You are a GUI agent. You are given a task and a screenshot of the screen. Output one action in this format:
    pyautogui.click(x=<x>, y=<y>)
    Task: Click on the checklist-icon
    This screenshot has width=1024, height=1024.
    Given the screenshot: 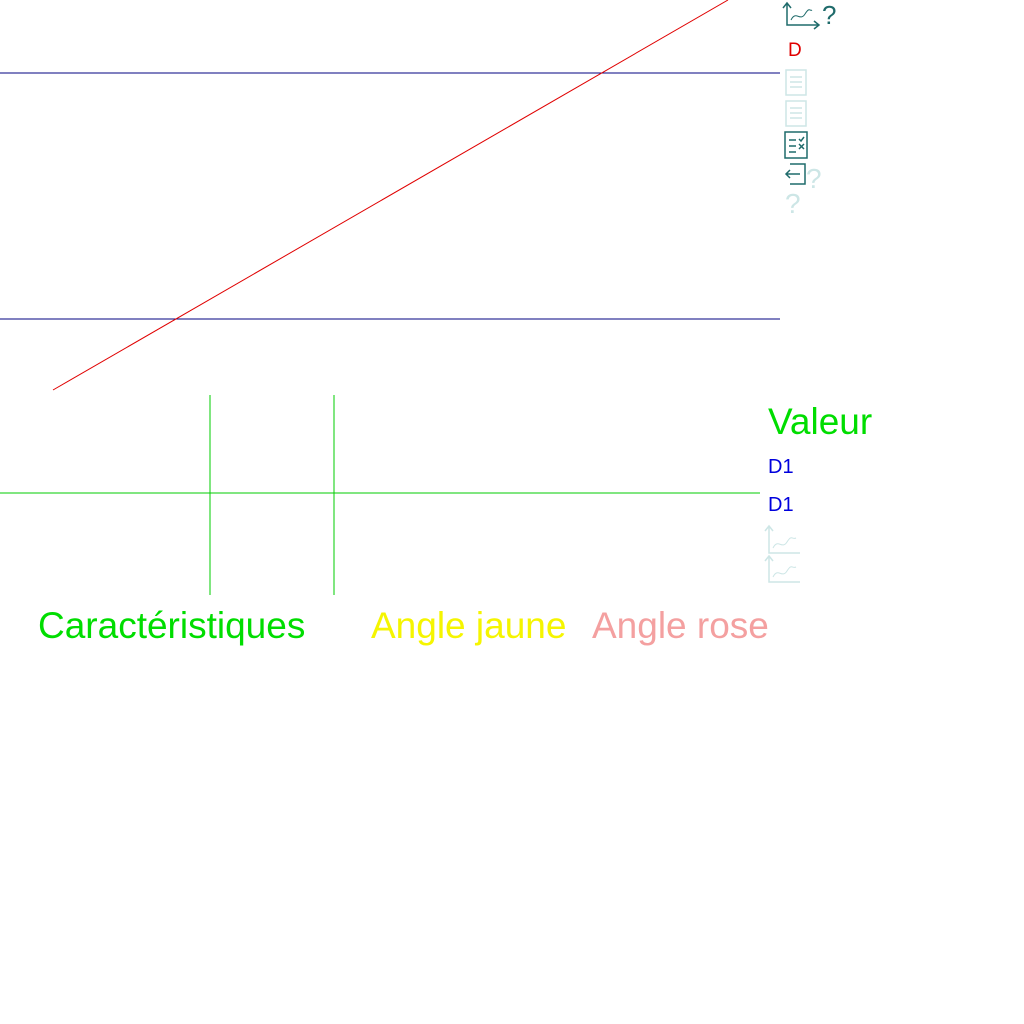 What is the action you would take?
    pyautogui.click(x=796, y=145)
    